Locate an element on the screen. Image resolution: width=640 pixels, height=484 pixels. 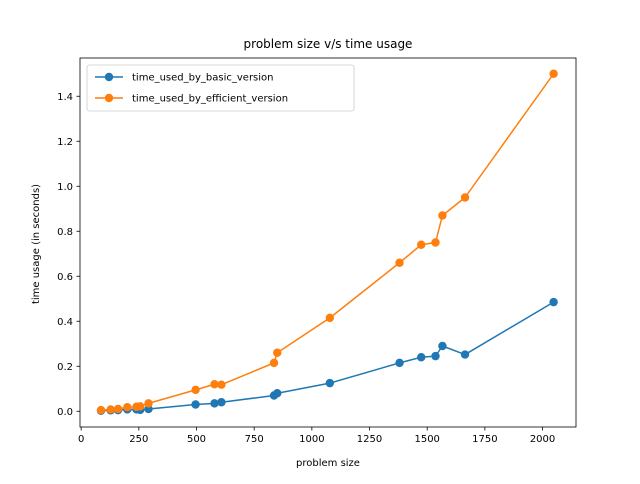
x-tick-label: 1750 is located at coordinates (484, 439).